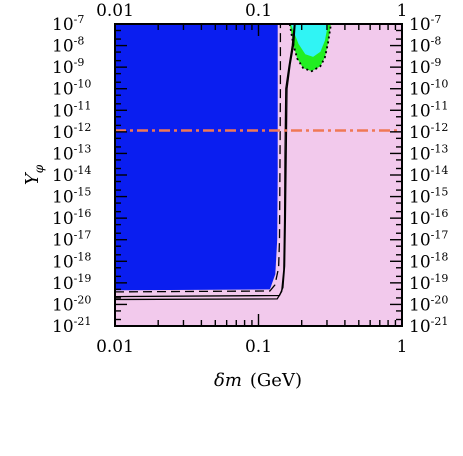  Describe the element at coordinates (428, 110) in the screenshot. I see `y-tick-label-right: 10⁻¹¹` at that location.